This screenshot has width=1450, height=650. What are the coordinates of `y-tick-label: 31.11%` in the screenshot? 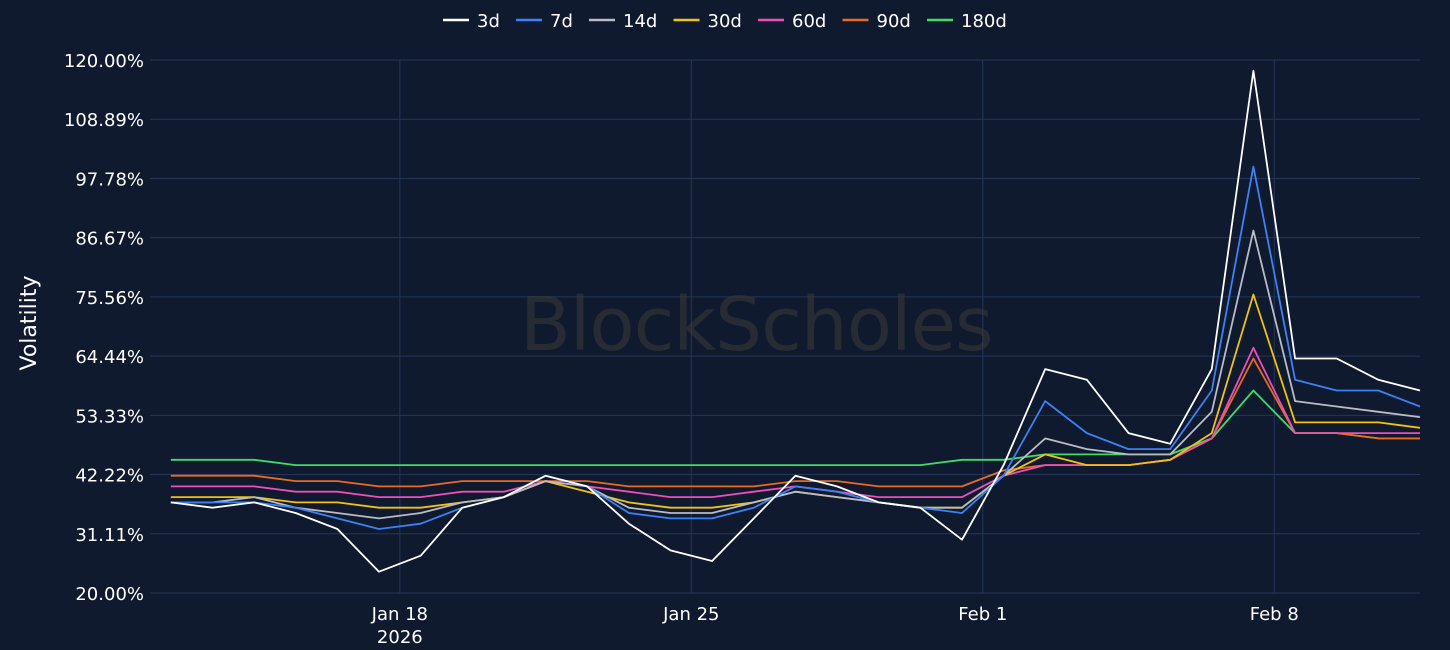 It's located at (109, 535).